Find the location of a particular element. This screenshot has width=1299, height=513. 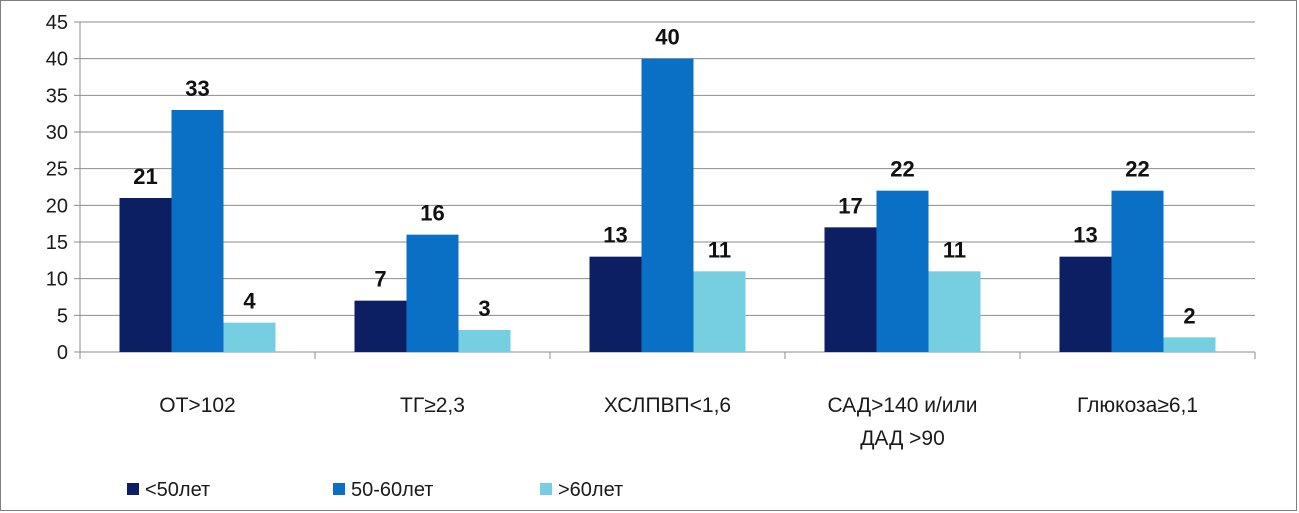

legend: <50лет 50-60лет >60лет is located at coordinates (375, 490).